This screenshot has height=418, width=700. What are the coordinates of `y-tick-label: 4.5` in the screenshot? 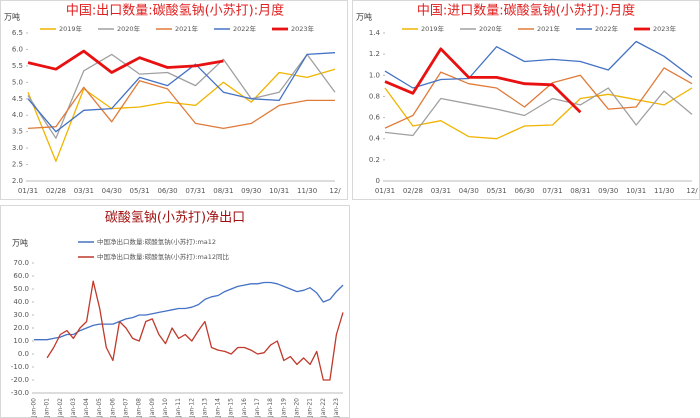 It's located at (17, 99).